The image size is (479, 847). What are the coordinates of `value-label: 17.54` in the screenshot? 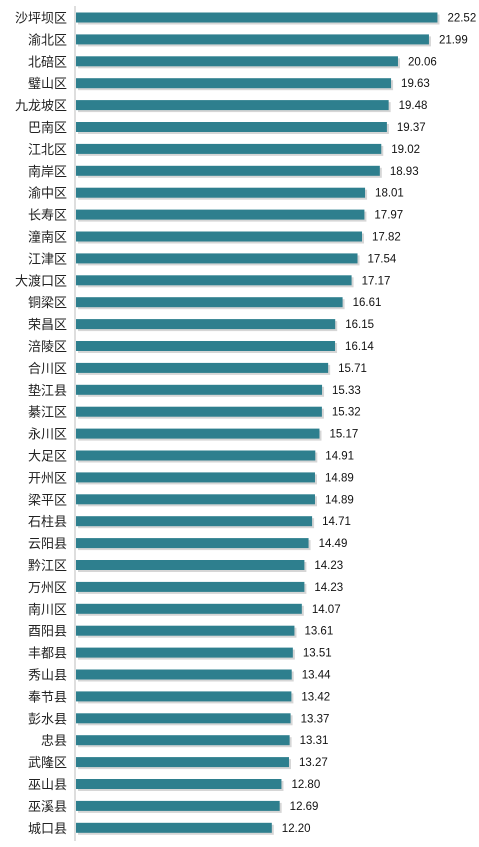 It's located at (382, 259).